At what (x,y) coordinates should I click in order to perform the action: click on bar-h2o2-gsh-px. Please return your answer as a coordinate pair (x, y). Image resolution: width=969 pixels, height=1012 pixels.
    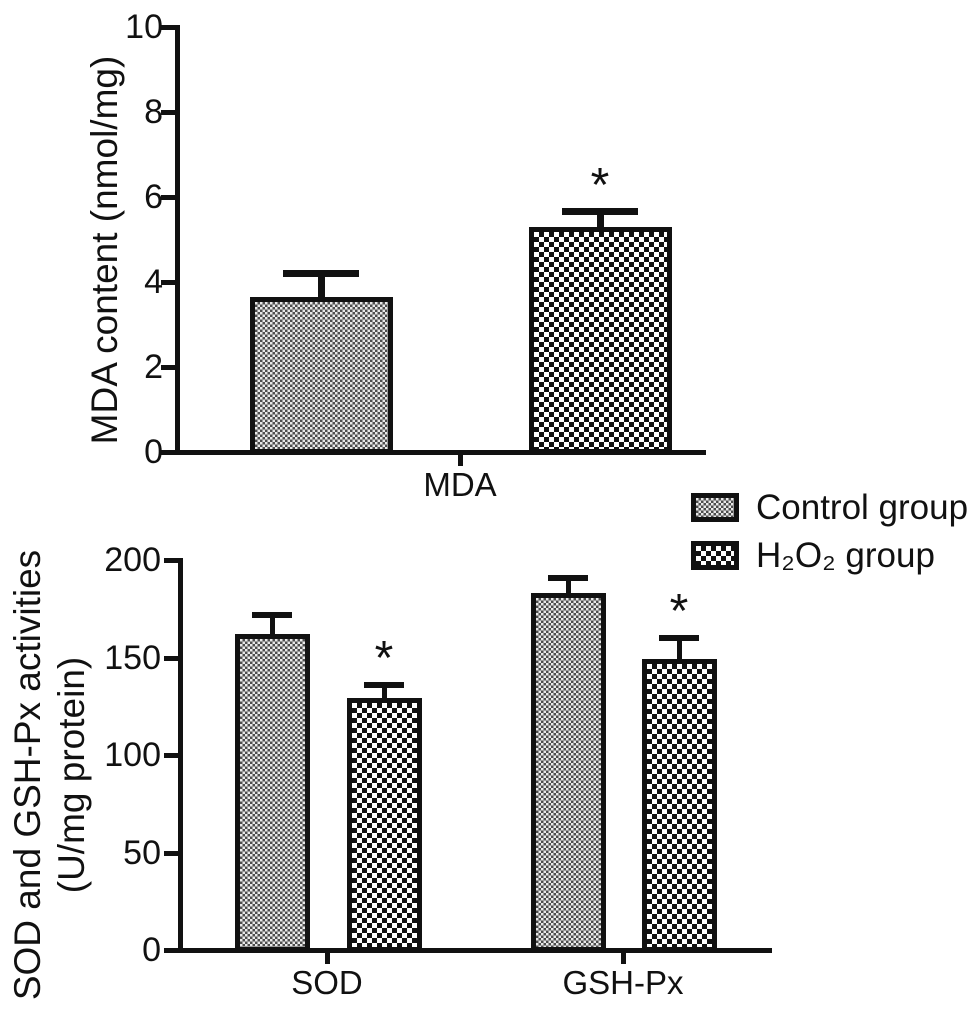
    Looking at the image, I should click on (679, 805).